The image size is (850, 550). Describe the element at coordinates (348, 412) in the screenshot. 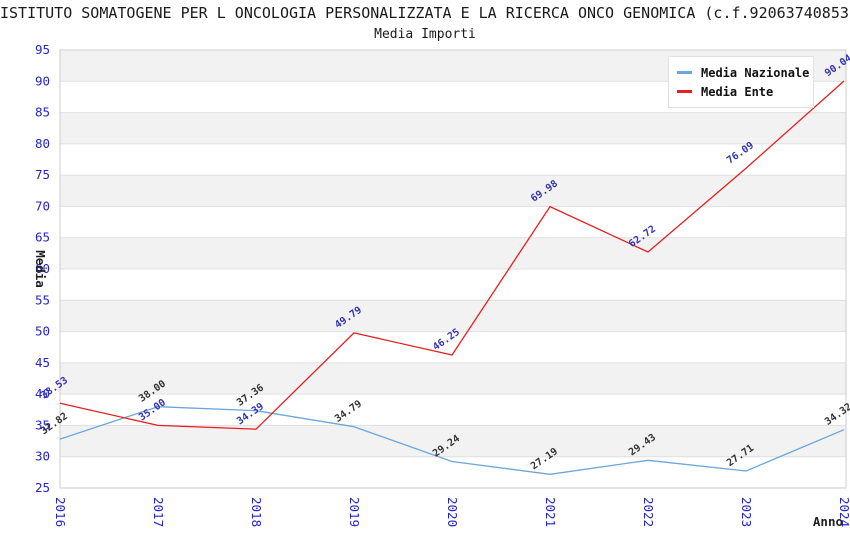

I see `data-label: 34.79` at that location.